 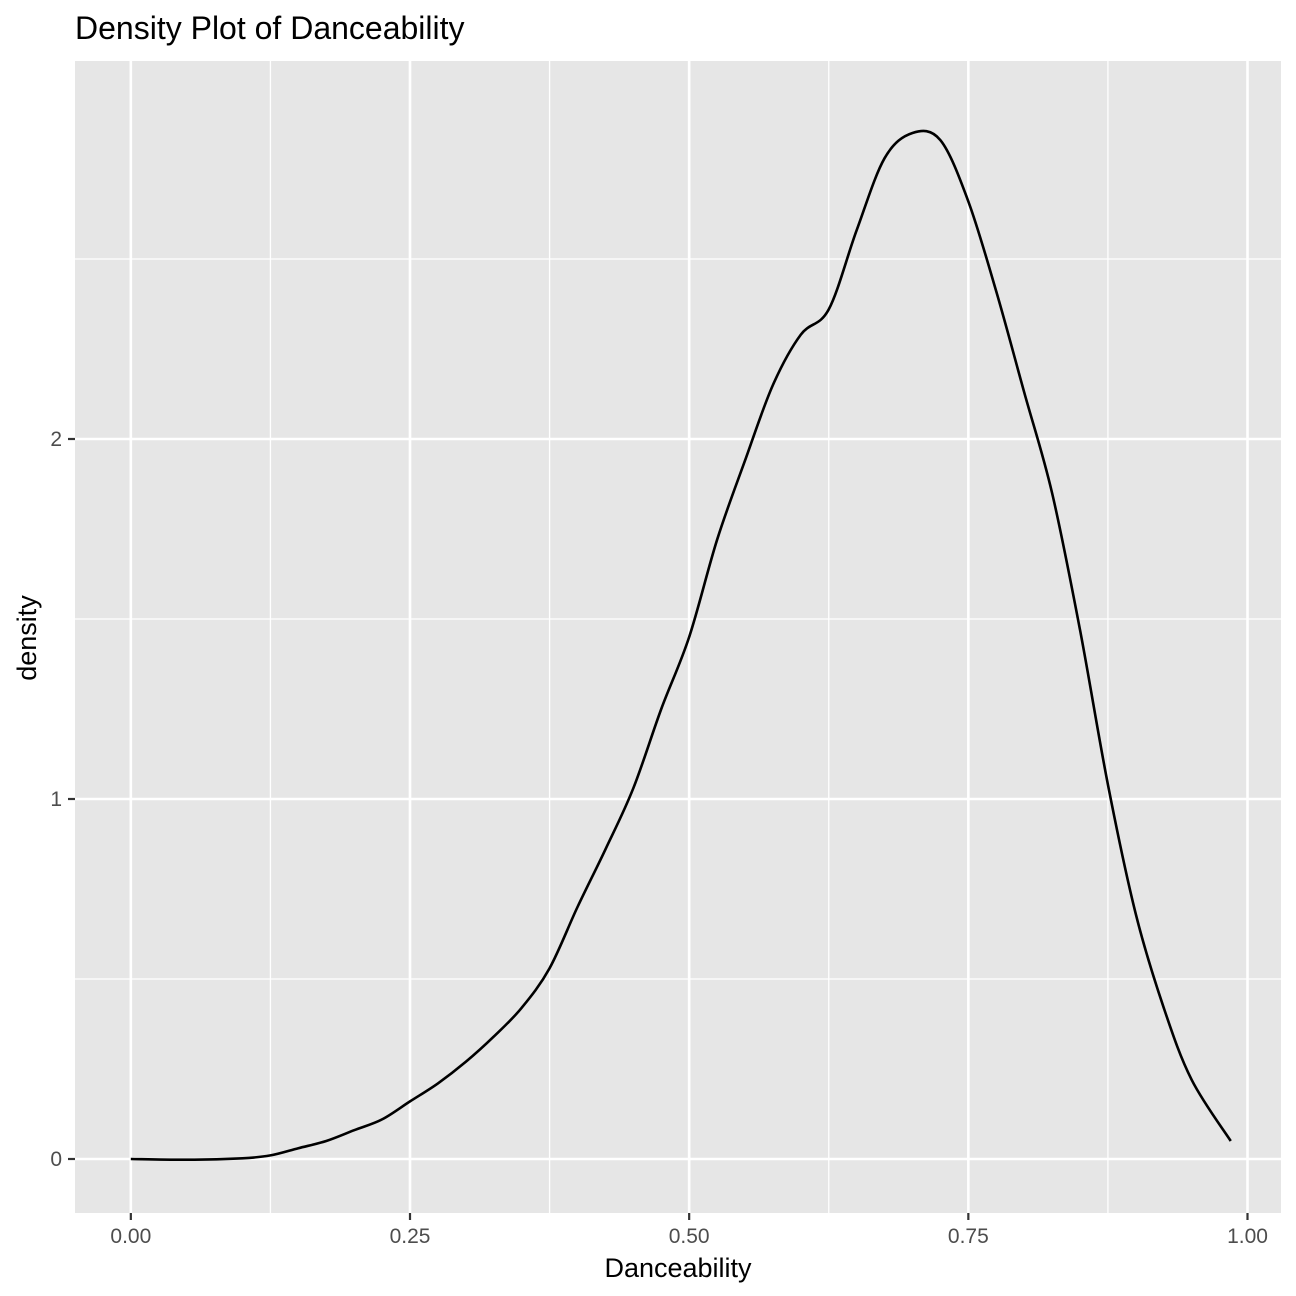 I want to click on x-tick-label: 1.00, so click(x=1247, y=1236).